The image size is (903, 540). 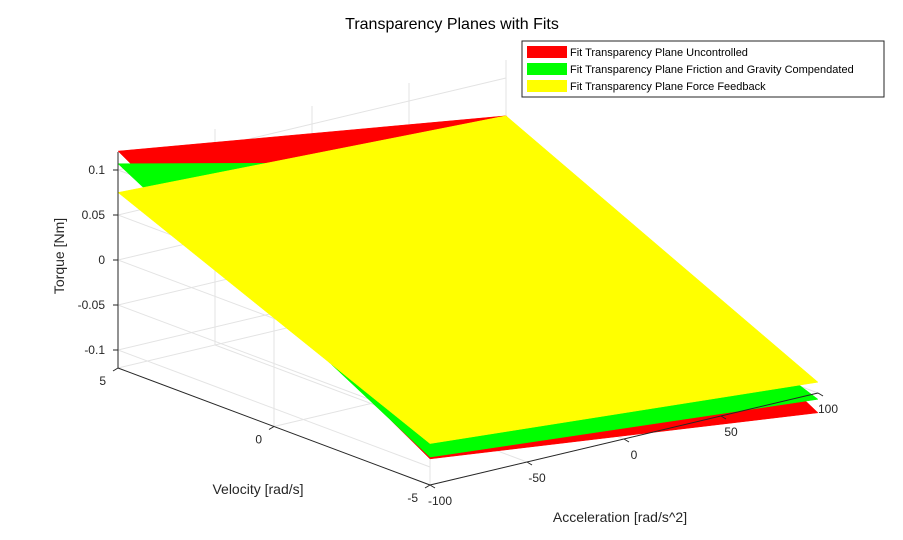 What do you see at coordinates (96, 170) in the screenshot?
I see `z-tick-label-4: 0.1` at bounding box center [96, 170].